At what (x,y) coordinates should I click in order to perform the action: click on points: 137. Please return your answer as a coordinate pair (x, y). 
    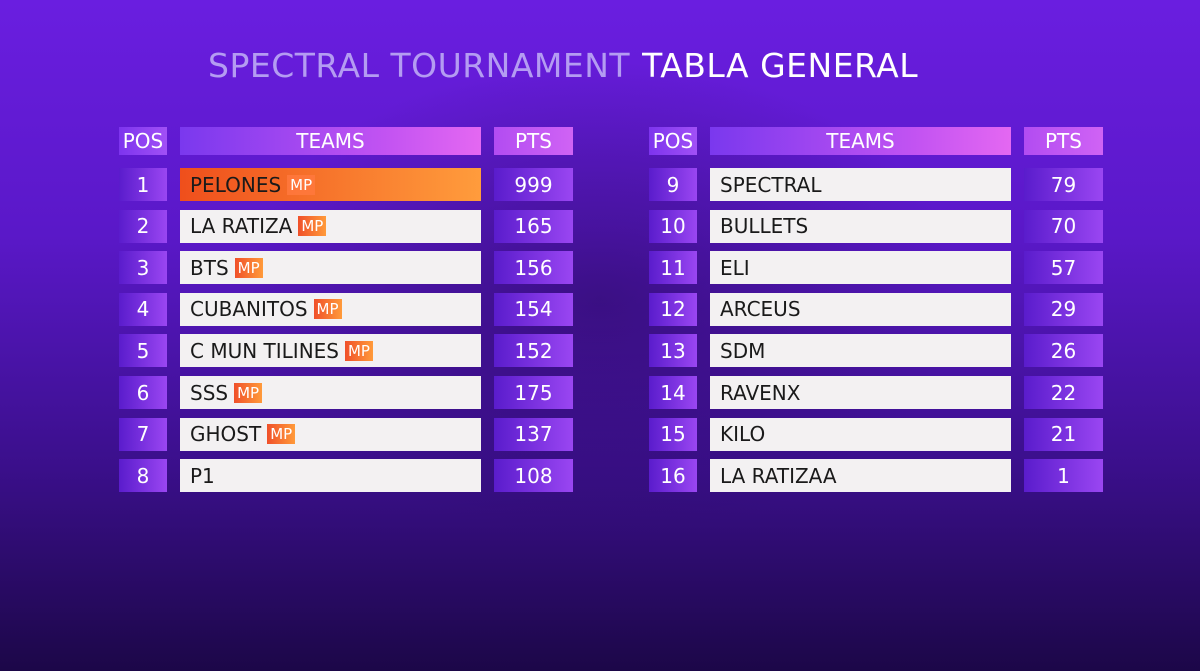
    Looking at the image, I should click on (533, 434).